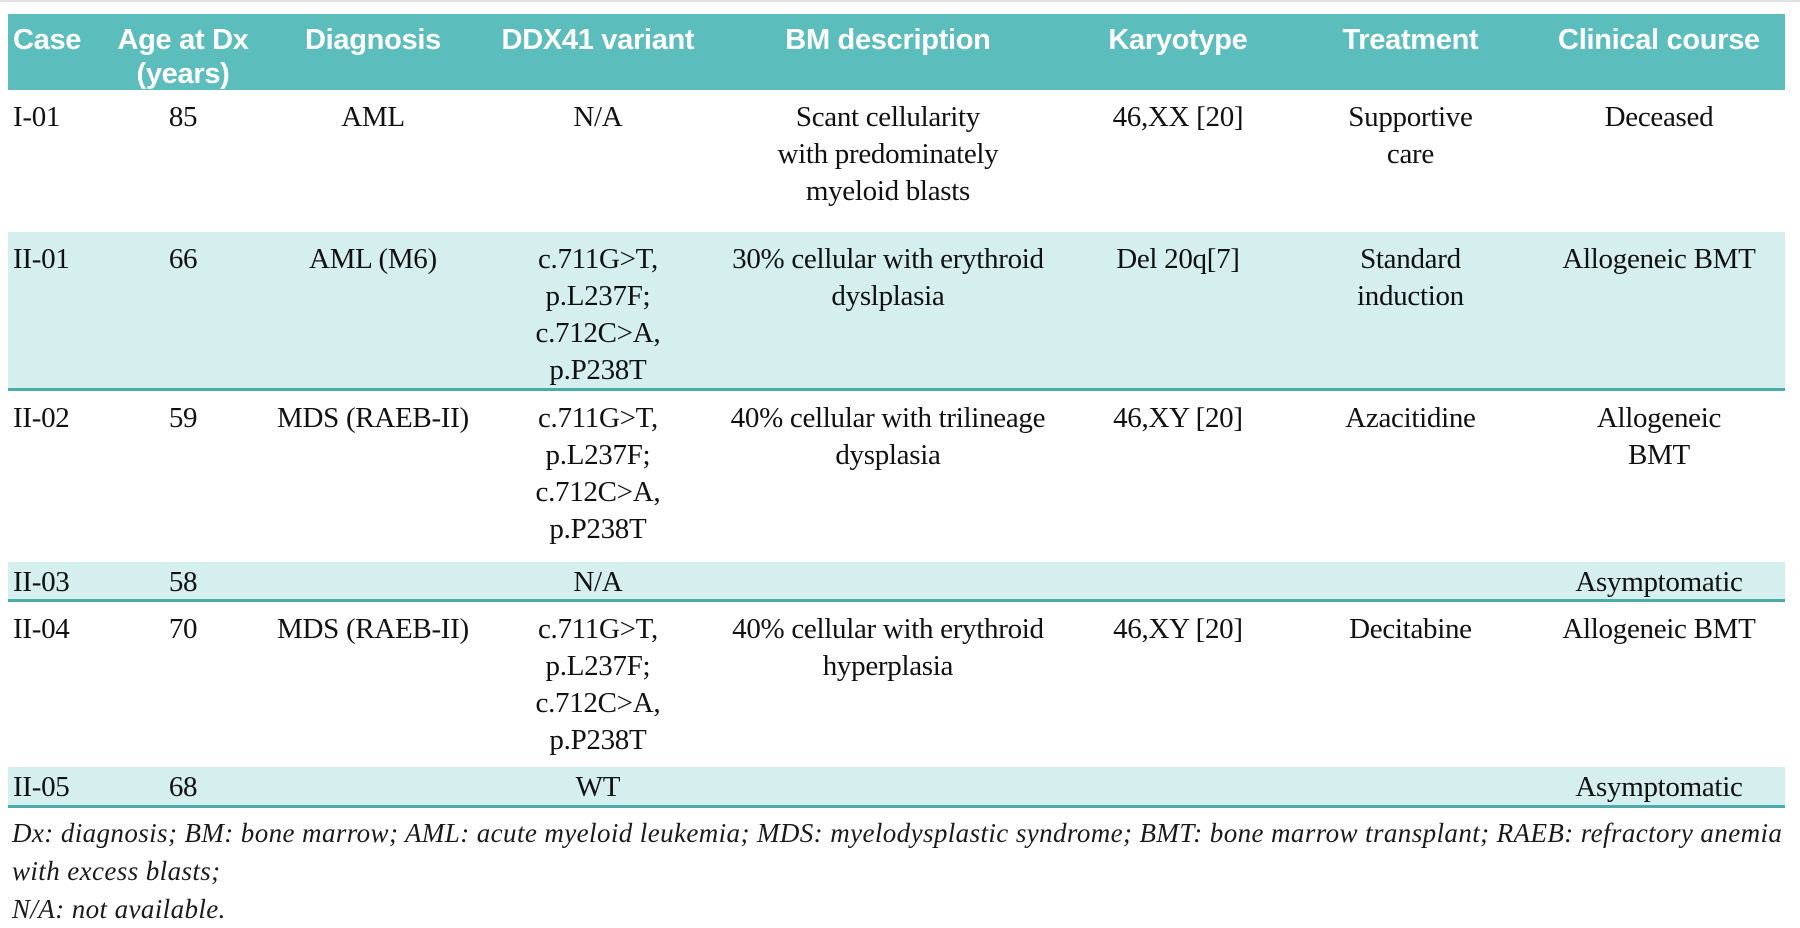 This screenshot has width=1800, height=928. I want to click on cell-bm: 30% cellular with erythroid dyslplasia, so click(888, 277).